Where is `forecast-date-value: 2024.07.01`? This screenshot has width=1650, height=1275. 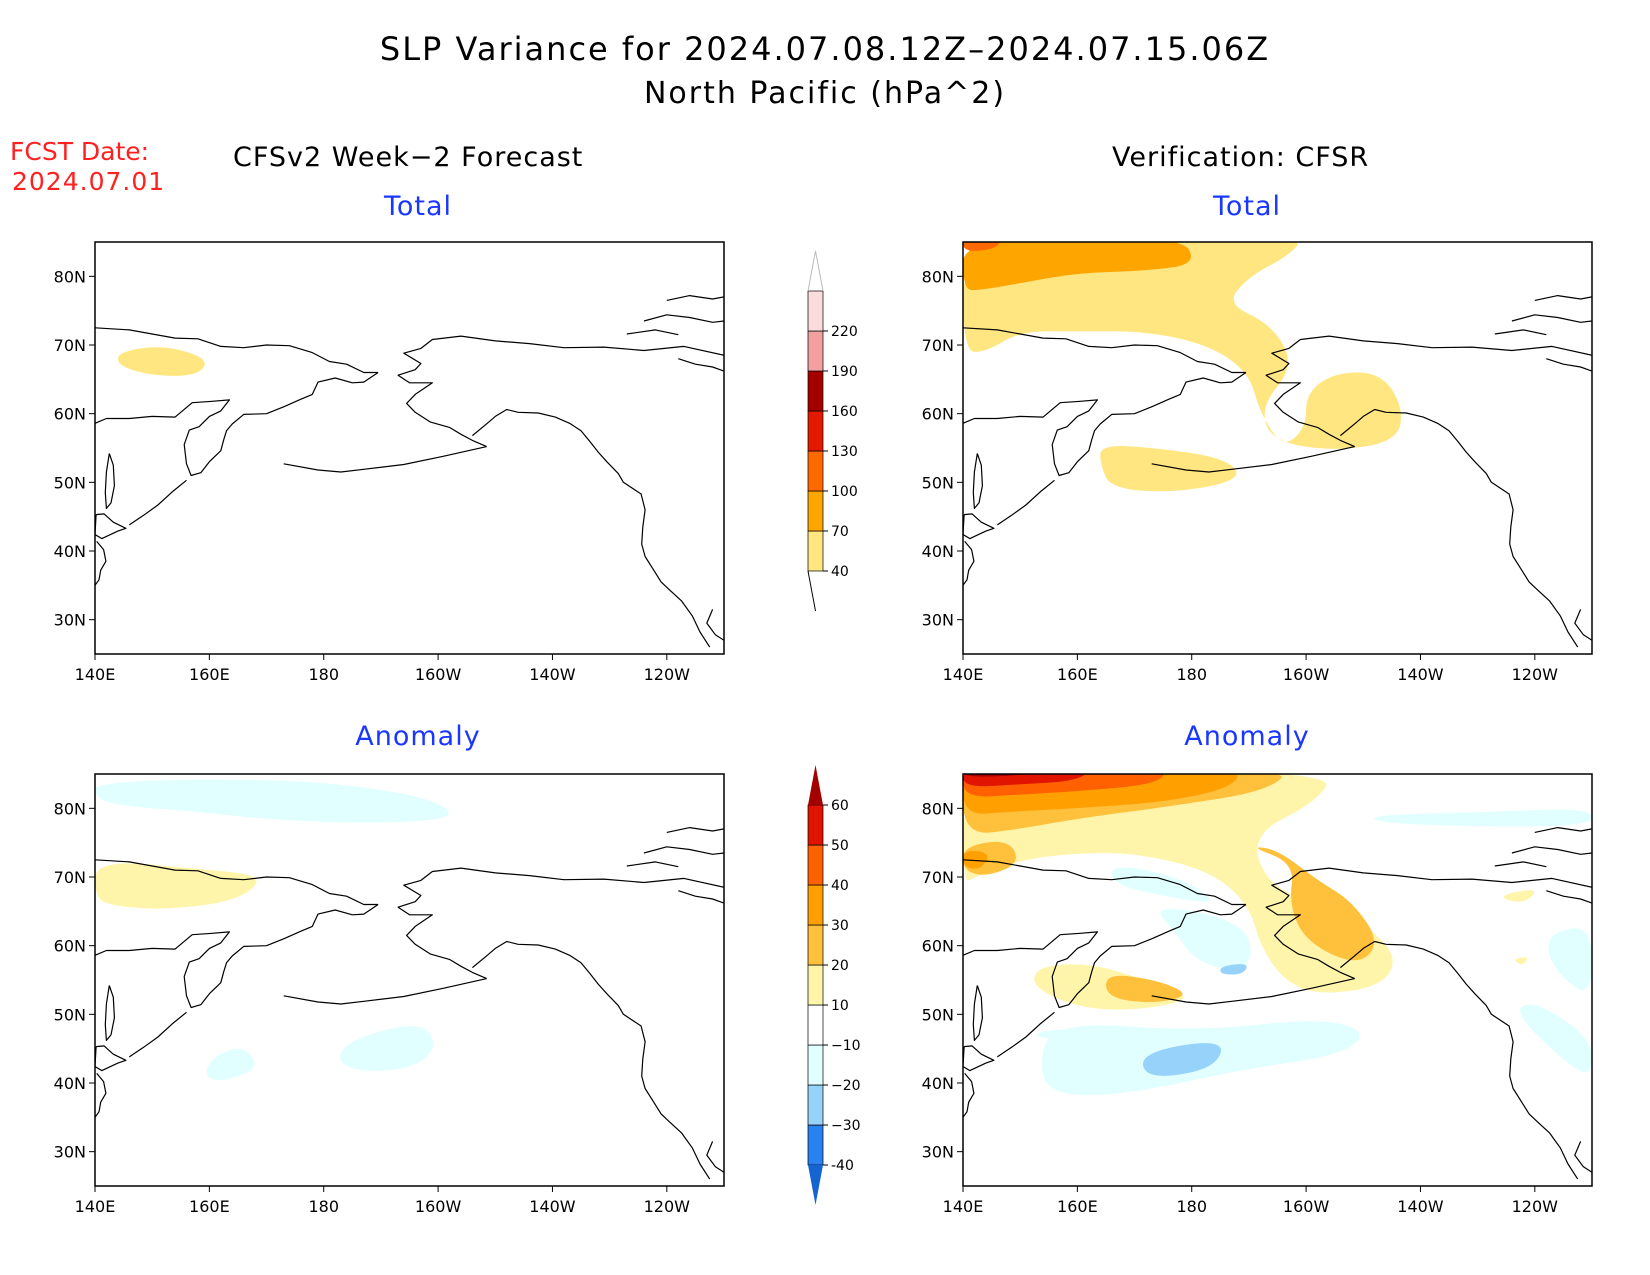
forecast-date-value: 2024.07.01 is located at coordinates (89, 181).